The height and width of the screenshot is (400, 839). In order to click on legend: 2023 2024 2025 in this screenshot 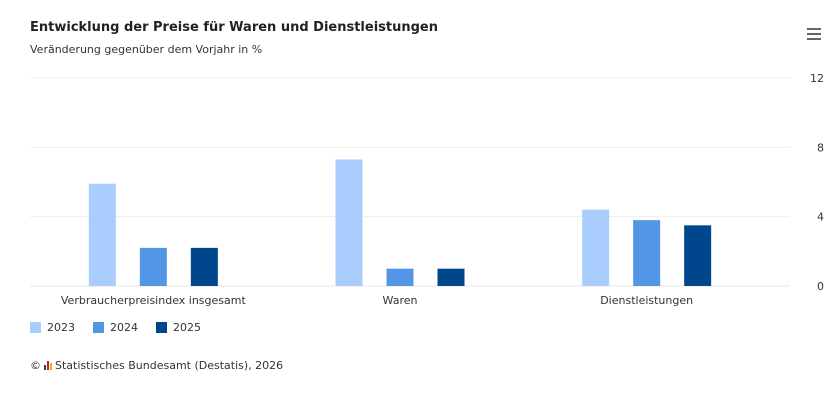, I will do `click(115, 327)`.